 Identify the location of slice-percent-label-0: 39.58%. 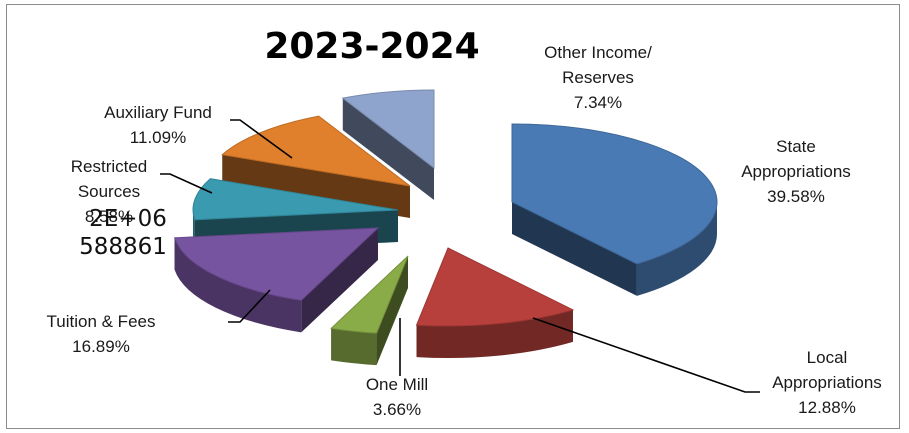
(796, 196).